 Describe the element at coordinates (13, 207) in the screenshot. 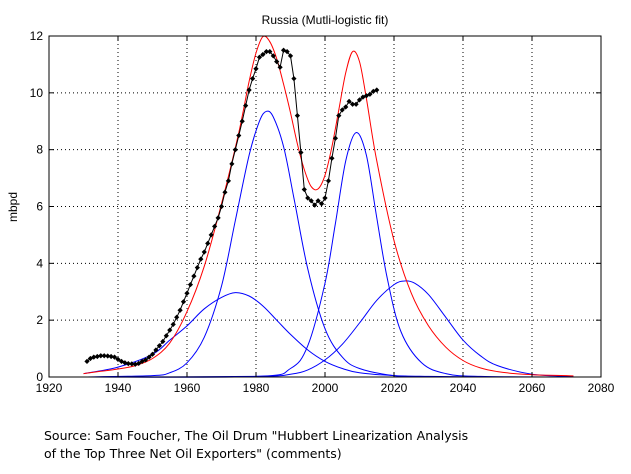

I see `y-axis-label: mbpd` at that location.